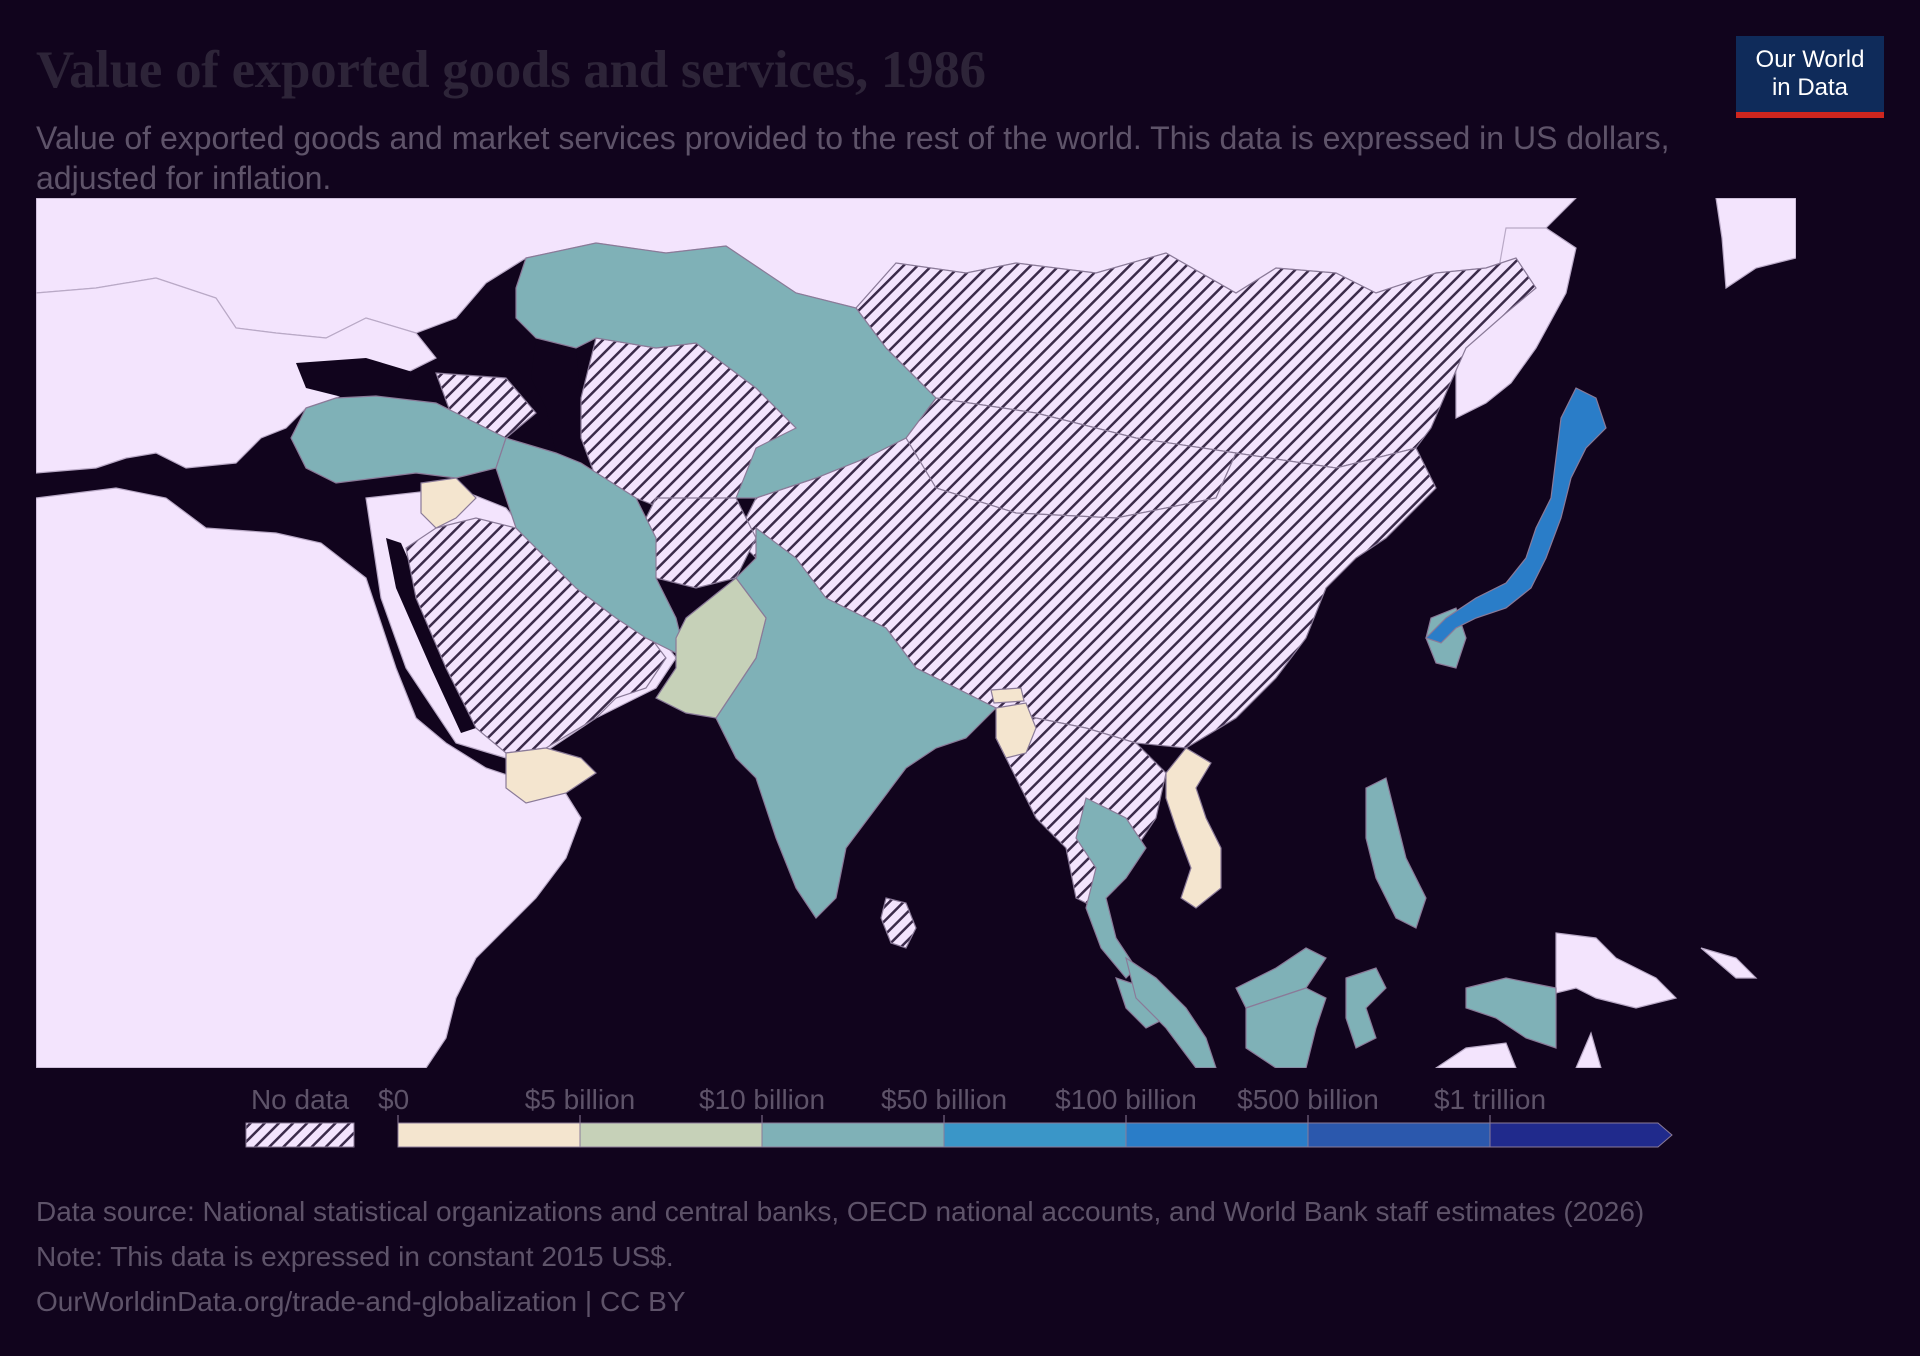  What do you see at coordinates (1755, 244) in the screenshot?
I see `land-kamchatka` at bounding box center [1755, 244].